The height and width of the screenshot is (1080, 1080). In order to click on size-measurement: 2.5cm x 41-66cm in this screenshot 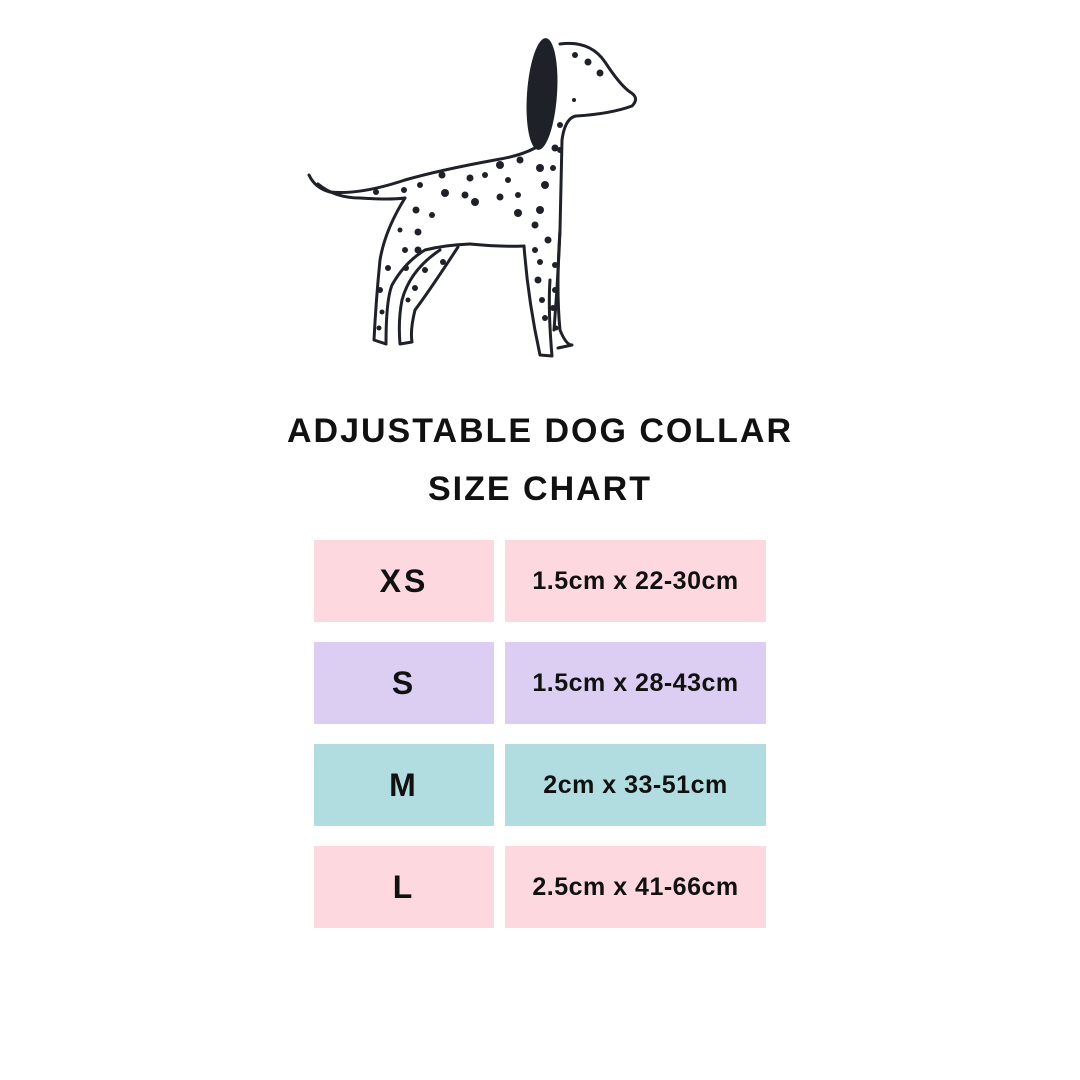, I will do `click(635, 887)`.